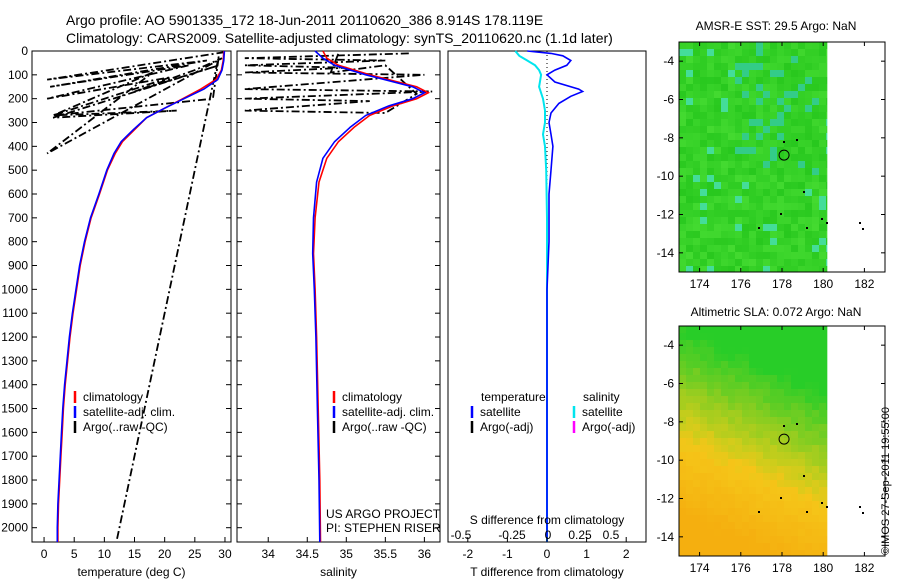 This screenshot has width=900, height=580. Describe the element at coordinates (626, 554) in the screenshot. I see `diff-xtick-label: 2` at that location.